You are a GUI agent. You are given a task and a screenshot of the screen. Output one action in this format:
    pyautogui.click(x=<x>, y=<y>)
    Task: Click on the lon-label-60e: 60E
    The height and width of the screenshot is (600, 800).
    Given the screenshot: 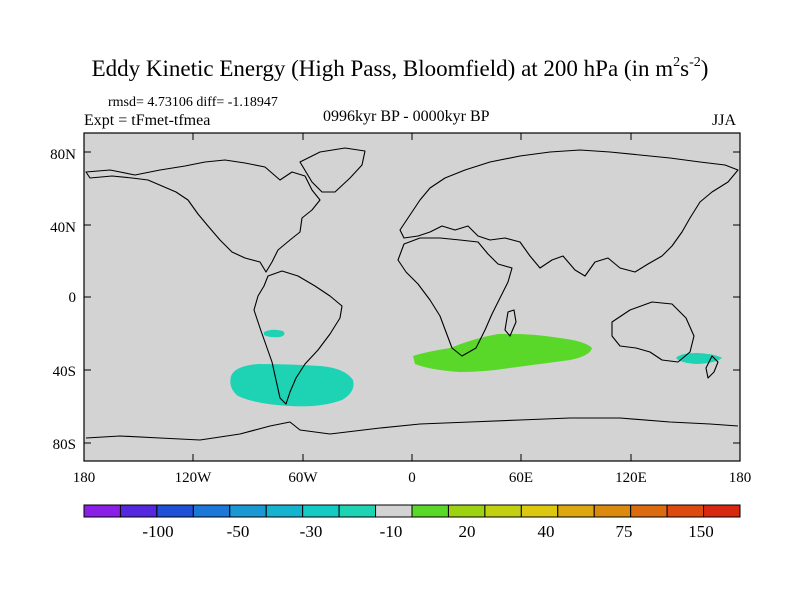 What is the action you would take?
    pyautogui.click(x=521, y=478)
    